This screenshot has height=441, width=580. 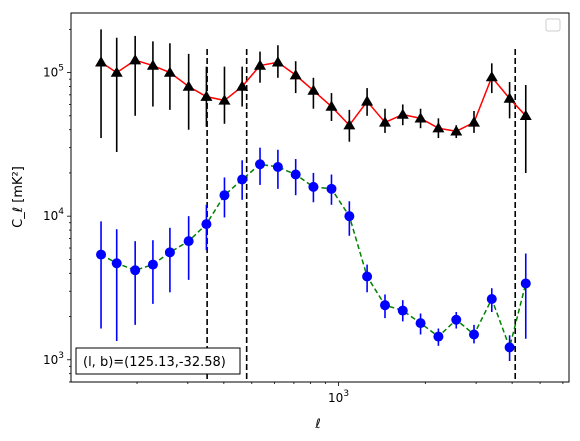 What do you see at coordinates (553, 25) in the screenshot?
I see `legend-box` at bounding box center [553, 25].